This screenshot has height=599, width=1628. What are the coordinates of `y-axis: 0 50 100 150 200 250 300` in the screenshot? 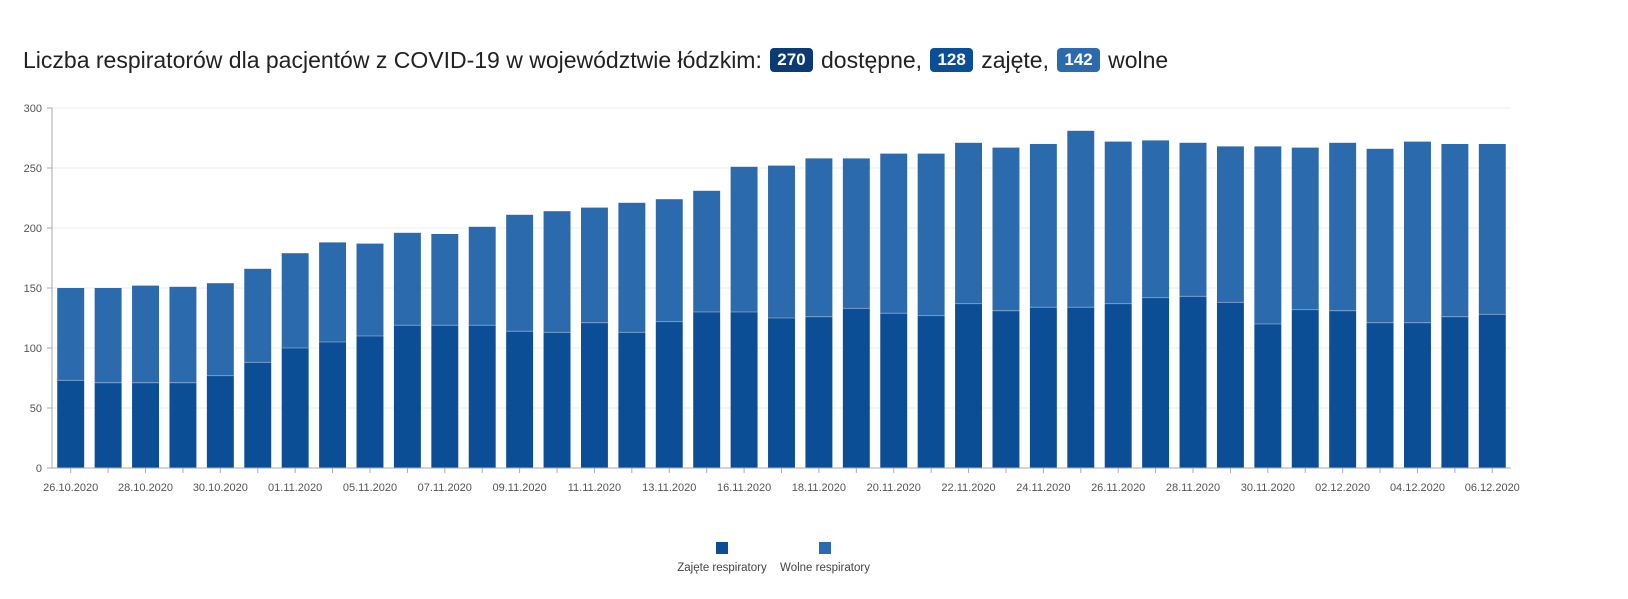 It's located at (38, 289).